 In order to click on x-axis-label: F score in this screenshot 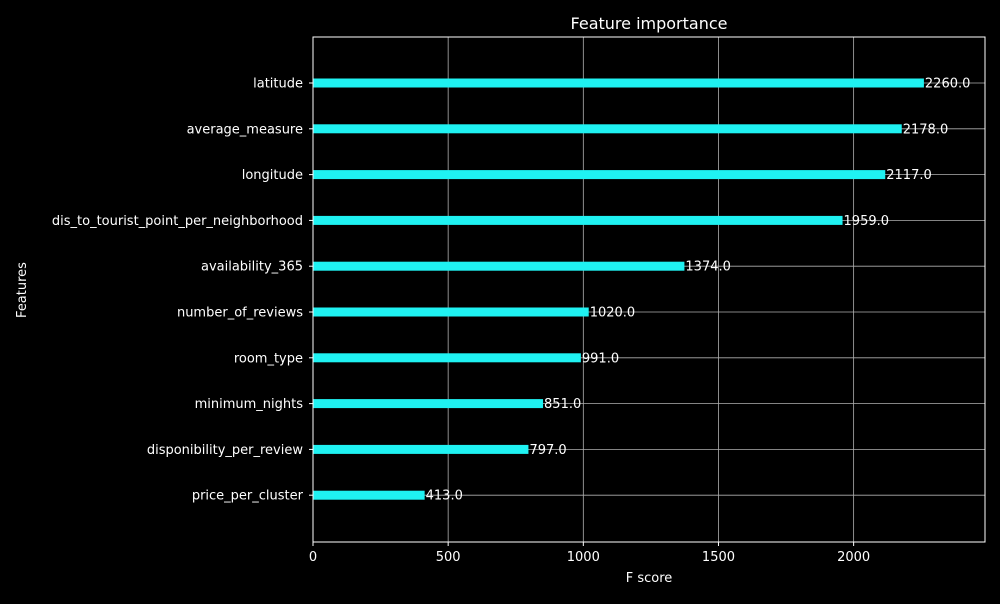, I will do `click(649, 578)`.